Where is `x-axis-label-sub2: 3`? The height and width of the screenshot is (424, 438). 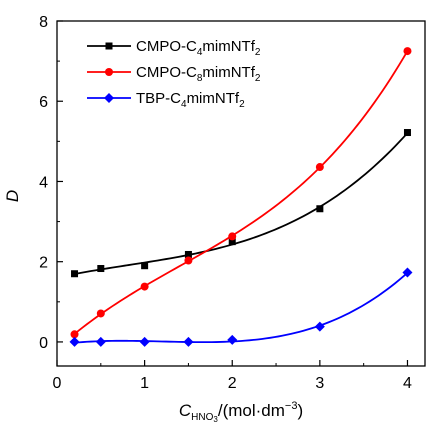 x-axis-label-sub2: 3 is located at coordinates (215, 419).